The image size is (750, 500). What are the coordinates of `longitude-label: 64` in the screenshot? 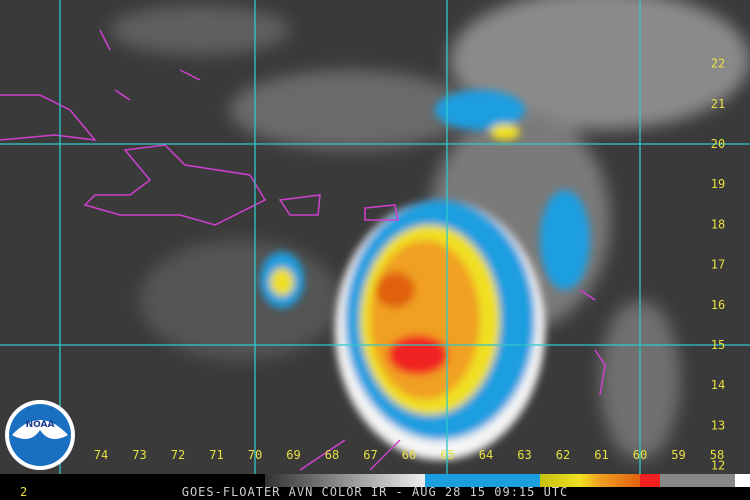 It's located at (486, 455).